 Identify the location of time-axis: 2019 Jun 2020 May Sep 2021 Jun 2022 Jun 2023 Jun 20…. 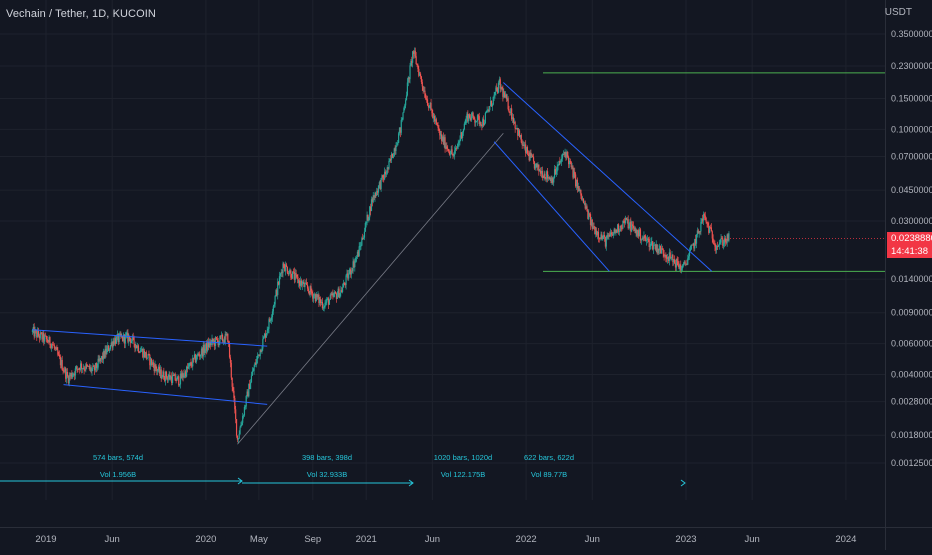
(445, 539).